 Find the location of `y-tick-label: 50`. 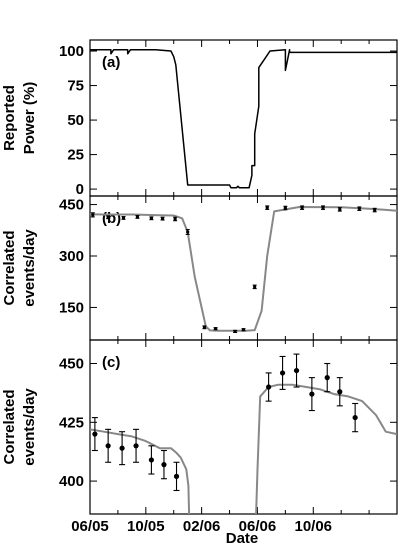

y-tick-label: 50 is located at coordinates (75, 120).